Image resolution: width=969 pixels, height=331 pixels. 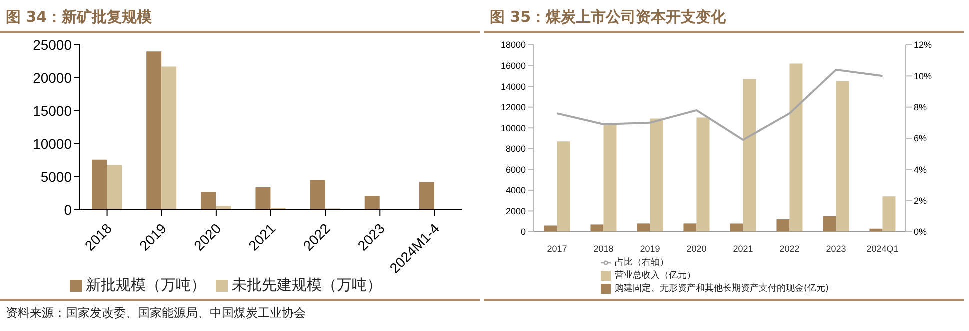 I want to click on x-tick-label: 2022, so click(x=790, y=249).